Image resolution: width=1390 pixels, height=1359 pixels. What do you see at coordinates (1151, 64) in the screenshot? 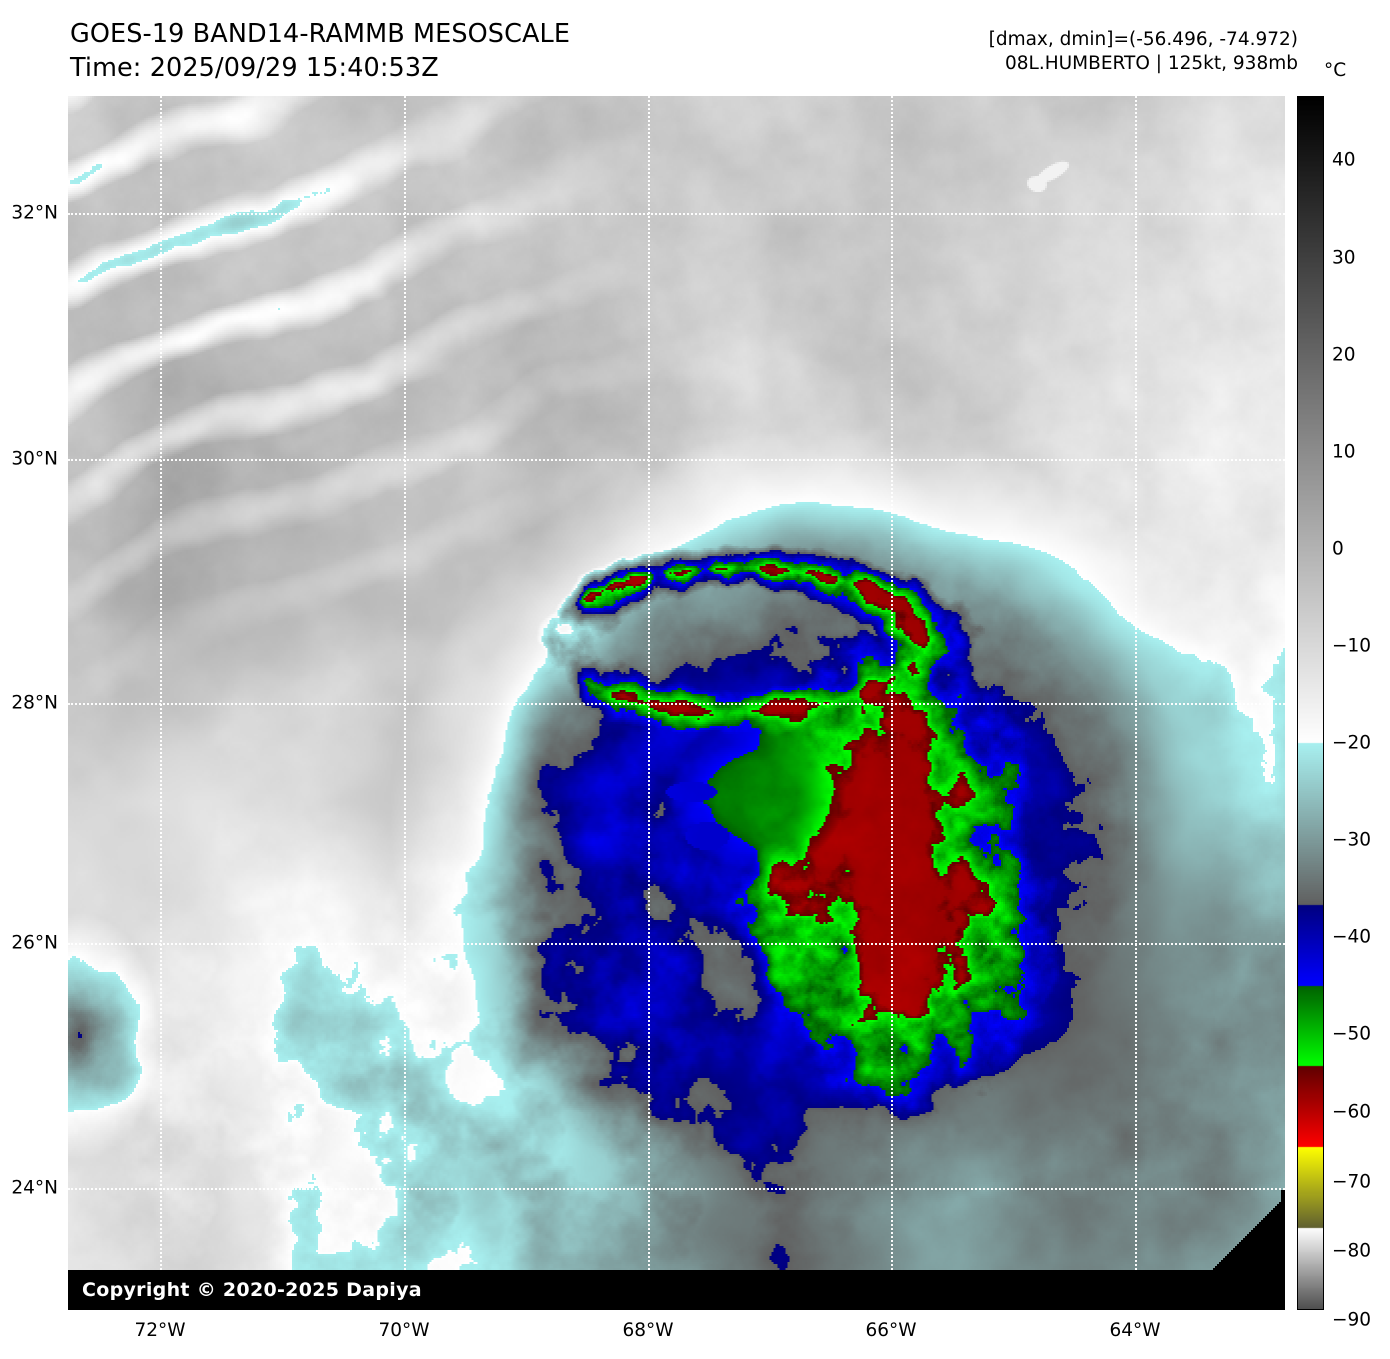
I see `storm-info-label: 08L.HUMBERTO | 125kt, 938mb` at bounding box center [1151, 64].